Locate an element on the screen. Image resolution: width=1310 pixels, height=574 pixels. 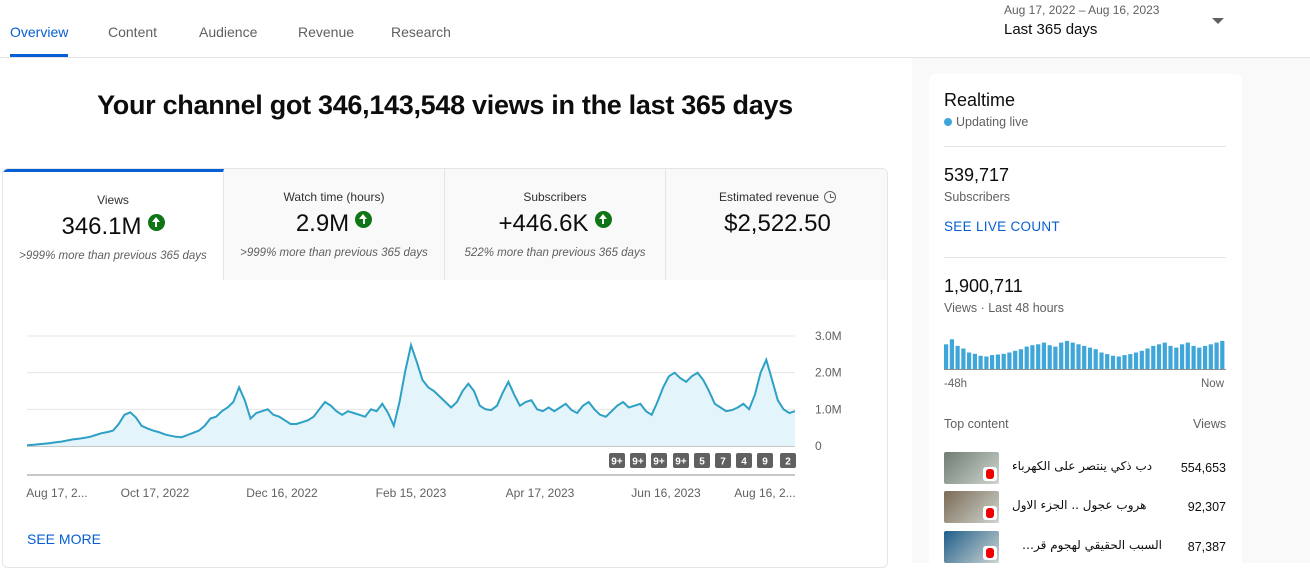
annotation-badge: 9 is located at coordinates (765, 460).